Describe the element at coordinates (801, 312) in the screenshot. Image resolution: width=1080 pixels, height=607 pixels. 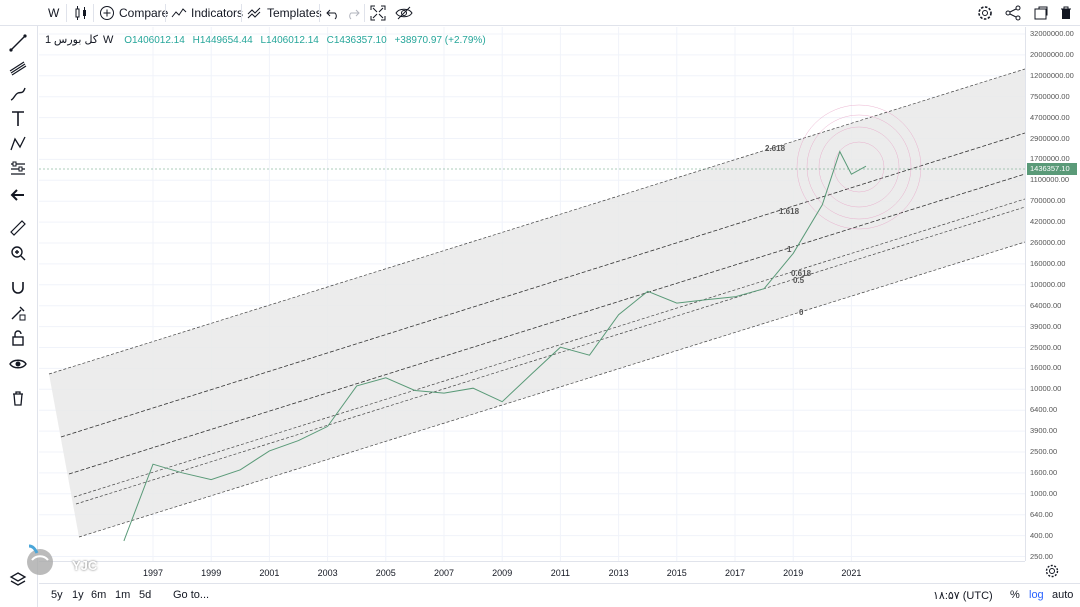
I see `fib-label-0: 0` at that location.